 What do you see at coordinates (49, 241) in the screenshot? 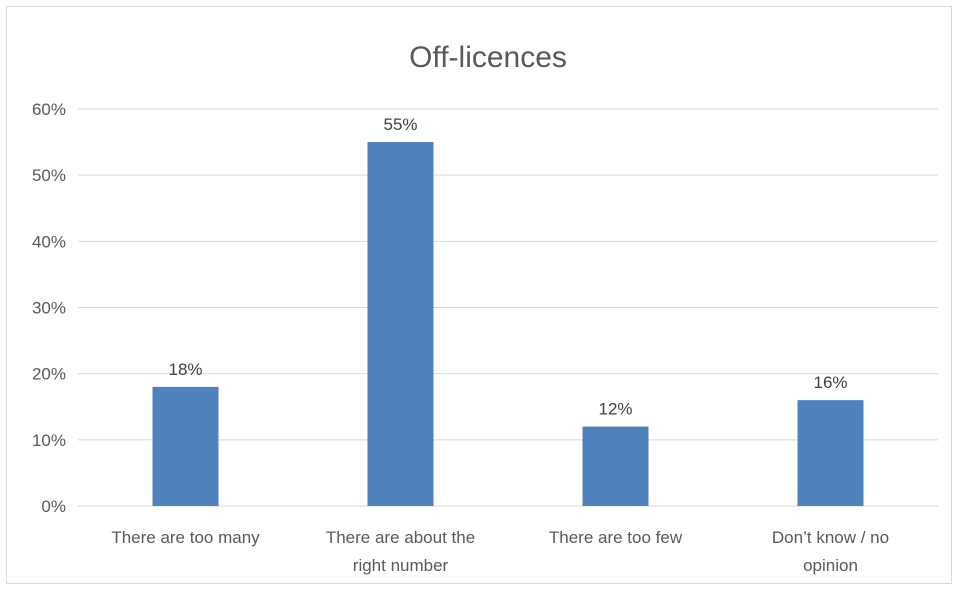
I see `y-tick-label: 40%` at bounding box center [49, 241].